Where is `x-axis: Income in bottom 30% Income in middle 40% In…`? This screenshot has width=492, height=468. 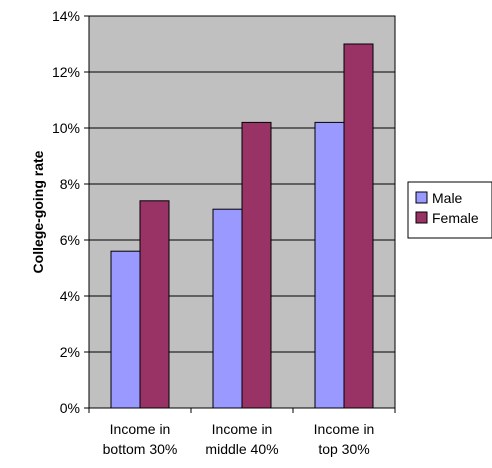 x-axis: Income in bottom 30% Income in middle 40% In… is located at coordinates (242, 432).